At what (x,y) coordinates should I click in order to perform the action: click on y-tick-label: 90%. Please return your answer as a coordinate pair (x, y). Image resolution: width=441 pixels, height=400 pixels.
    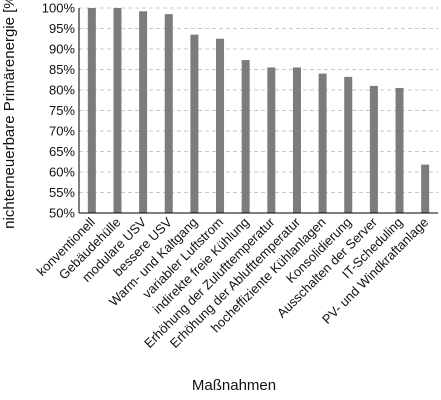
    Looking at the image, I should click on (62, 49).